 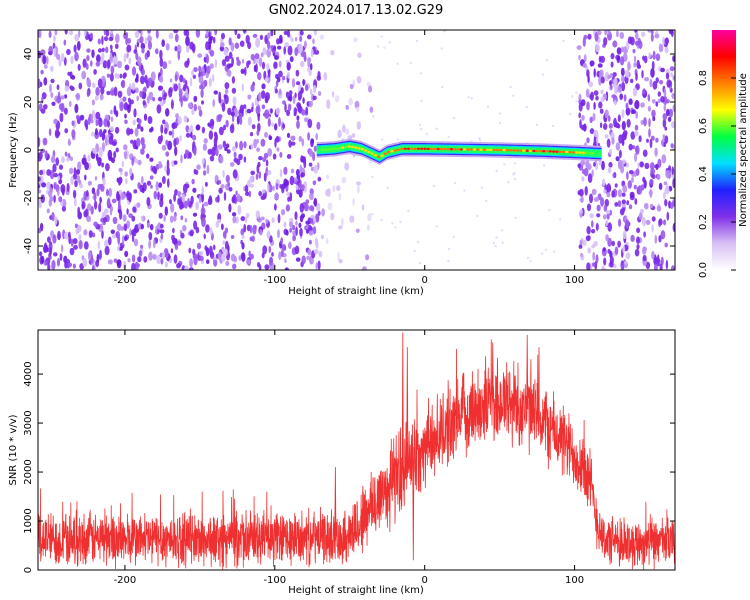 What do you see at coordinates (356, 10) in the screenshot?
I see `chart-title: GN02.2024.017.13.02.G29` at bounding box center [356, 10].